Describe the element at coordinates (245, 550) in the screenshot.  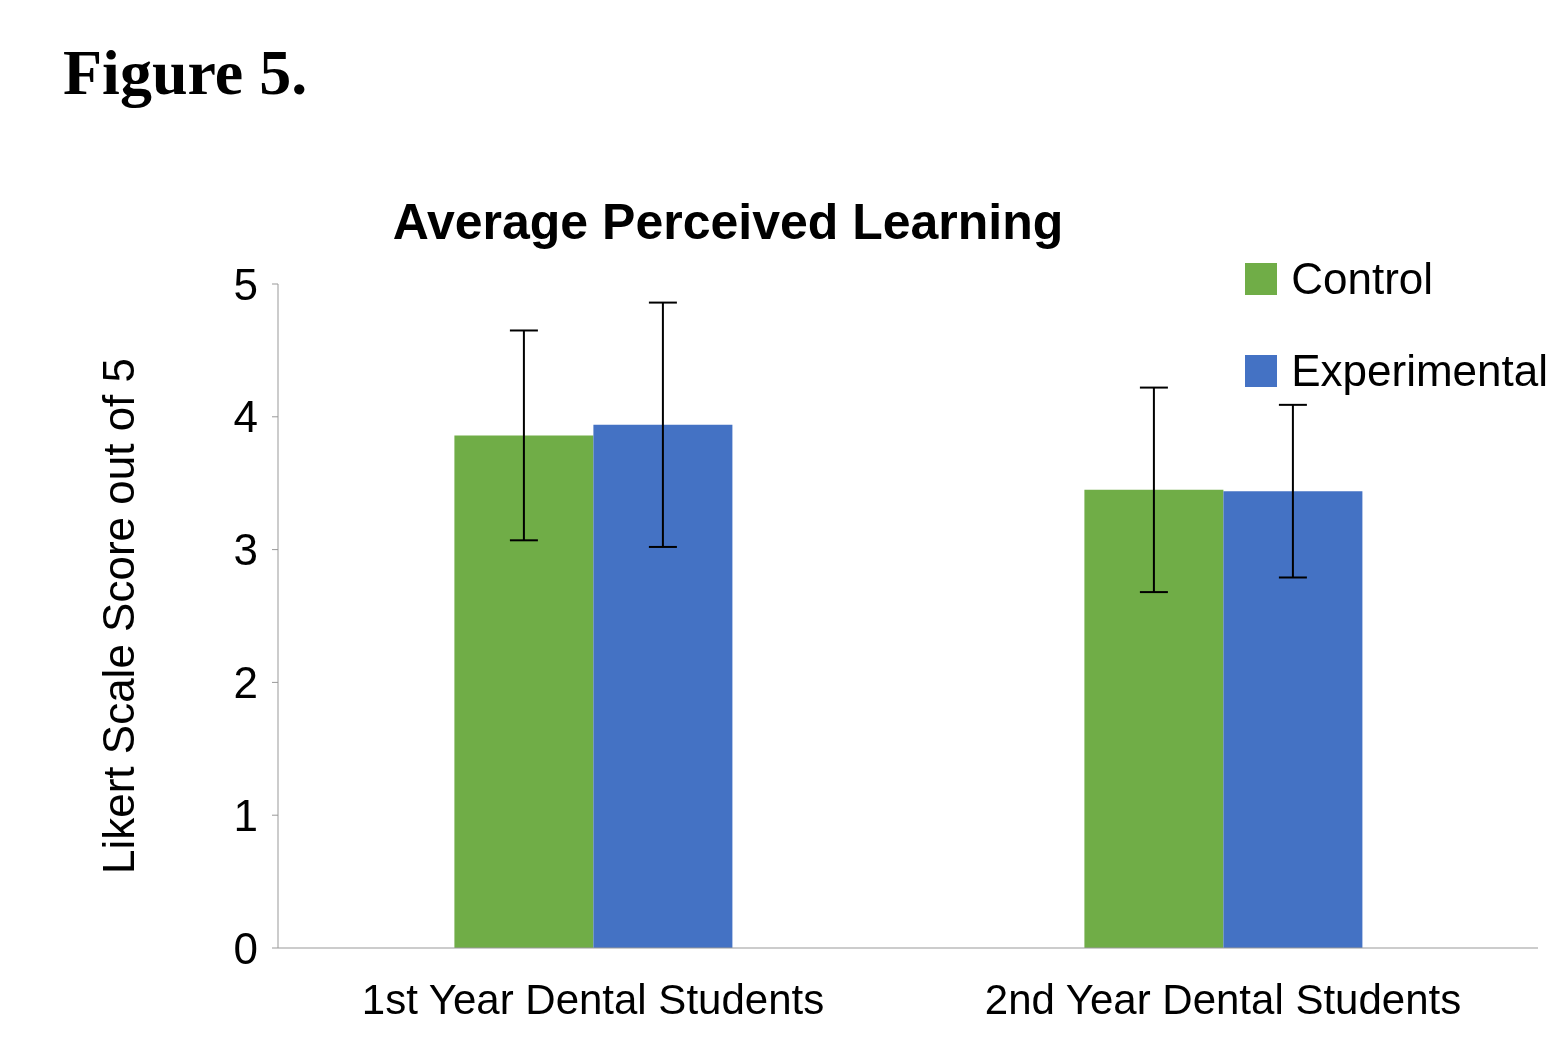
I see `y-tick-label: 3` at that location.